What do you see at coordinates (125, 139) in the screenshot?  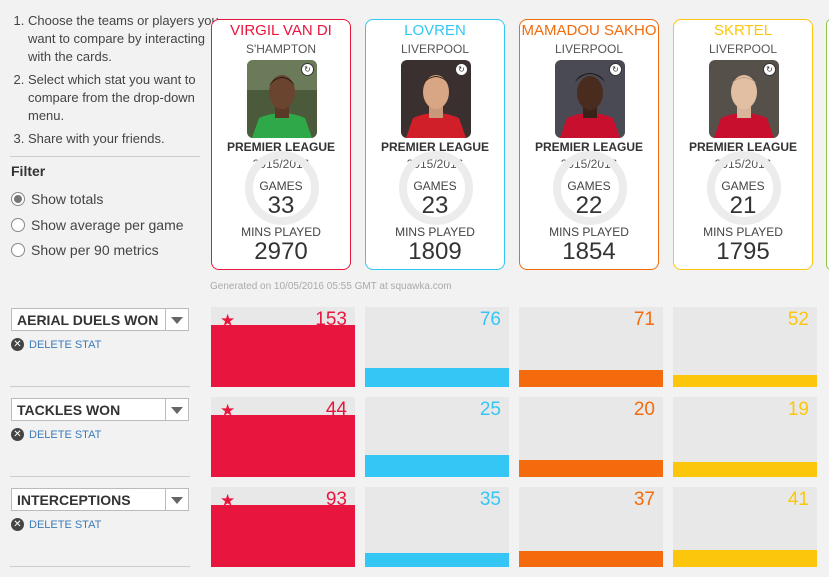 I see `instruction-item: Share with your friends.` at bounding box center [125, 139].